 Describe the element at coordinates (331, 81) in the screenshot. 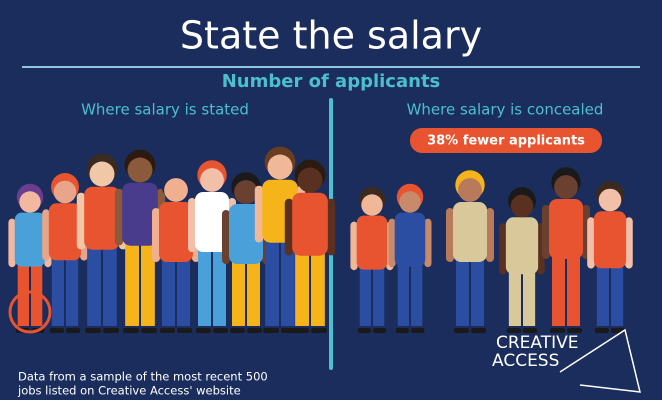

I see `subtitle: Number of applicants` at that location.